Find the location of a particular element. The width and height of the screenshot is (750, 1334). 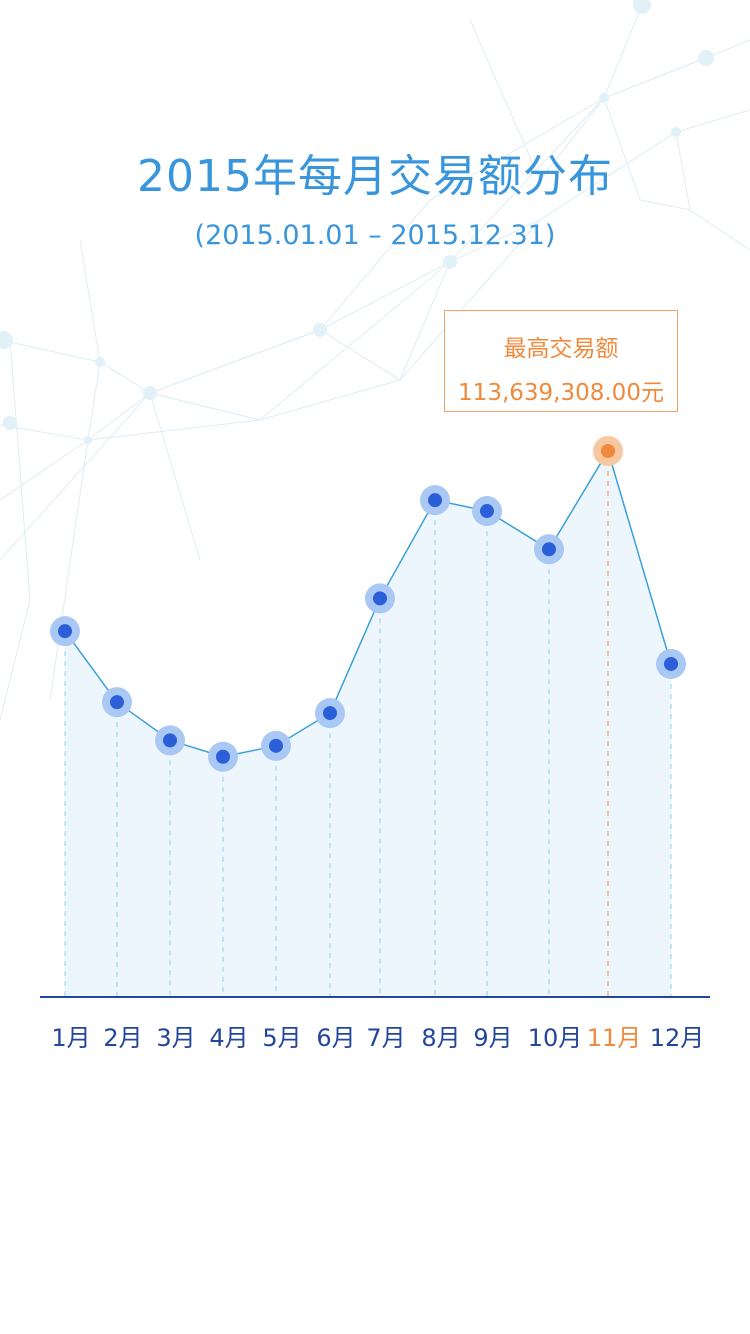

x-tick-label: 4月 is located at coordinates (228, 1038).